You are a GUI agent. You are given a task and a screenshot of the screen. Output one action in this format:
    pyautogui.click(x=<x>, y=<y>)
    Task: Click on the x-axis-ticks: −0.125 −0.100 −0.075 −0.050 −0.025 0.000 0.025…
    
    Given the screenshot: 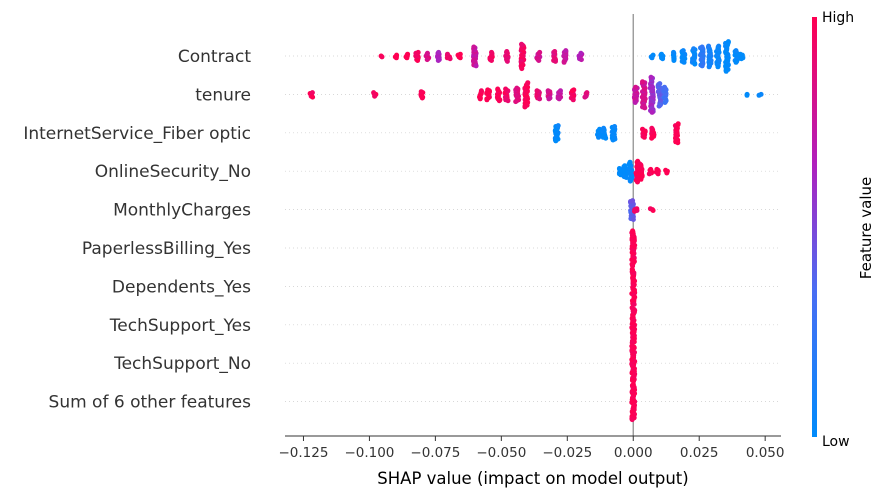 What is the action you would take?
    pyautogui.click(x=531, y=448)
    